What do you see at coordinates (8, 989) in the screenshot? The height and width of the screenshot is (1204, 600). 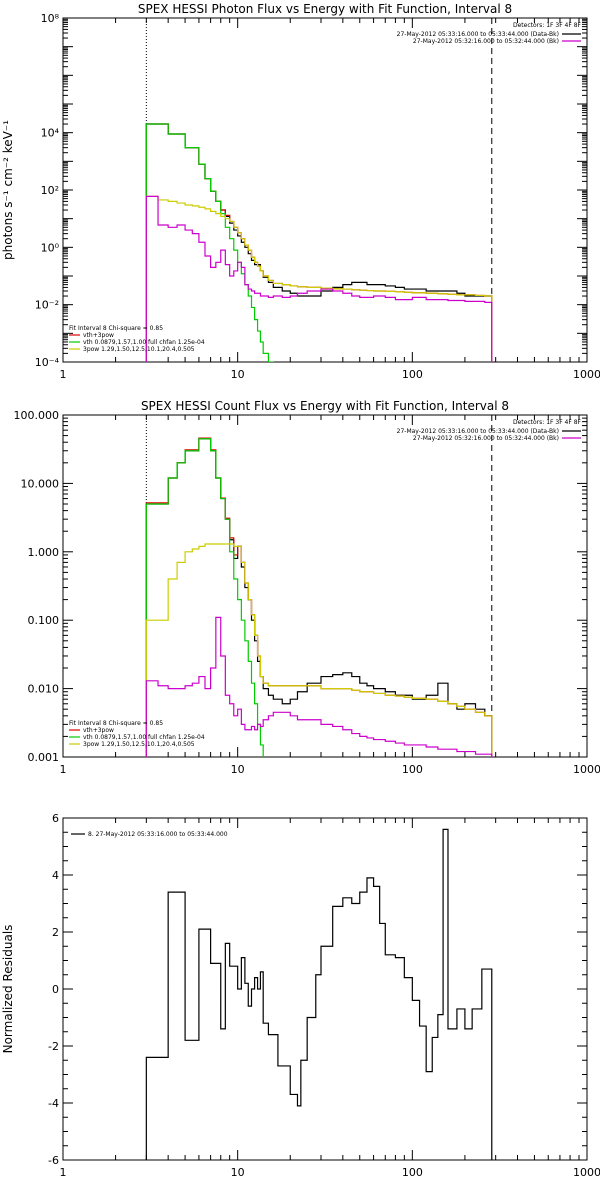 I see `y-axis-label: Normalized Residuals` at bounding box center [8, 989].